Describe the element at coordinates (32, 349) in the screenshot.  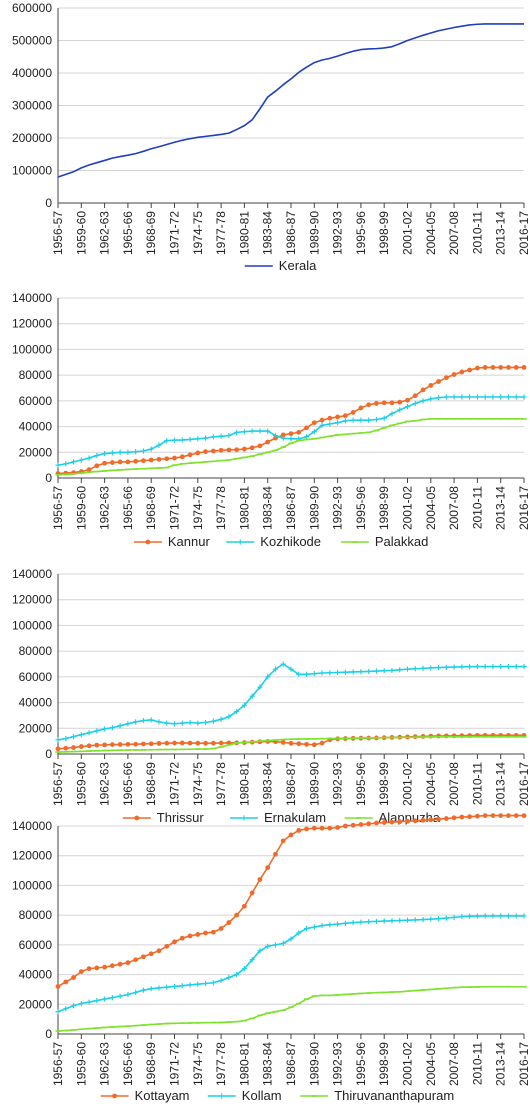
I see `y-tick-label: 100000` at that location.